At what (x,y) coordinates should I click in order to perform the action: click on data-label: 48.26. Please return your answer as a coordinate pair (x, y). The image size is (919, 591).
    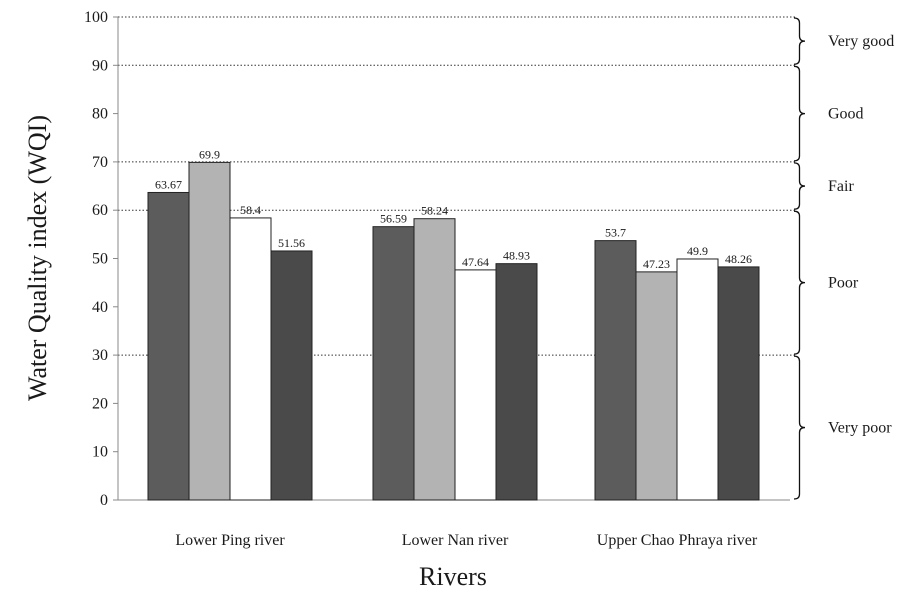
    Looking at the image, I should click on (738, 259).